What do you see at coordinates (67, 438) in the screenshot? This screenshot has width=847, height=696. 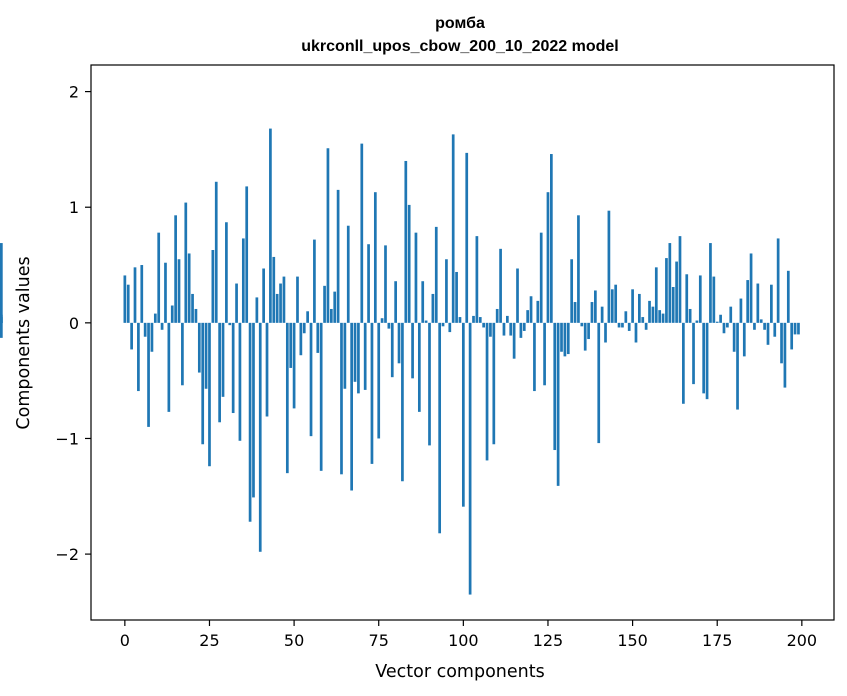 I see `y-tick-label: −1` at bounding box center [67, 438].